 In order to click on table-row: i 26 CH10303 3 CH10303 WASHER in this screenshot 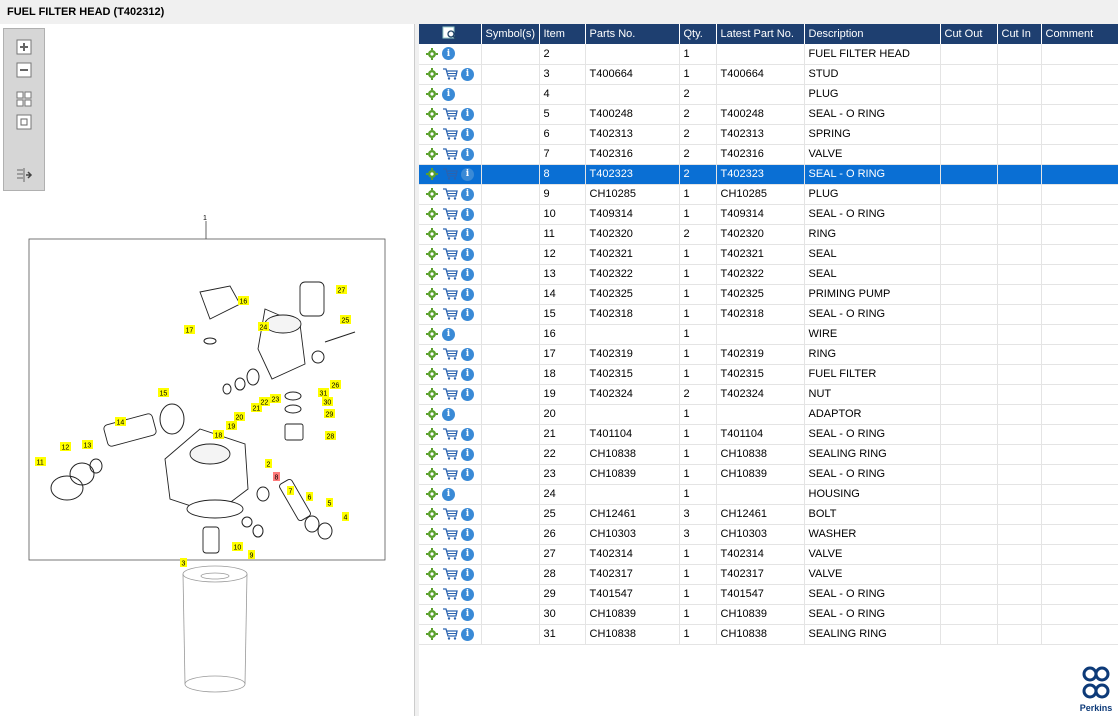, I will do `click(768, 534)`.